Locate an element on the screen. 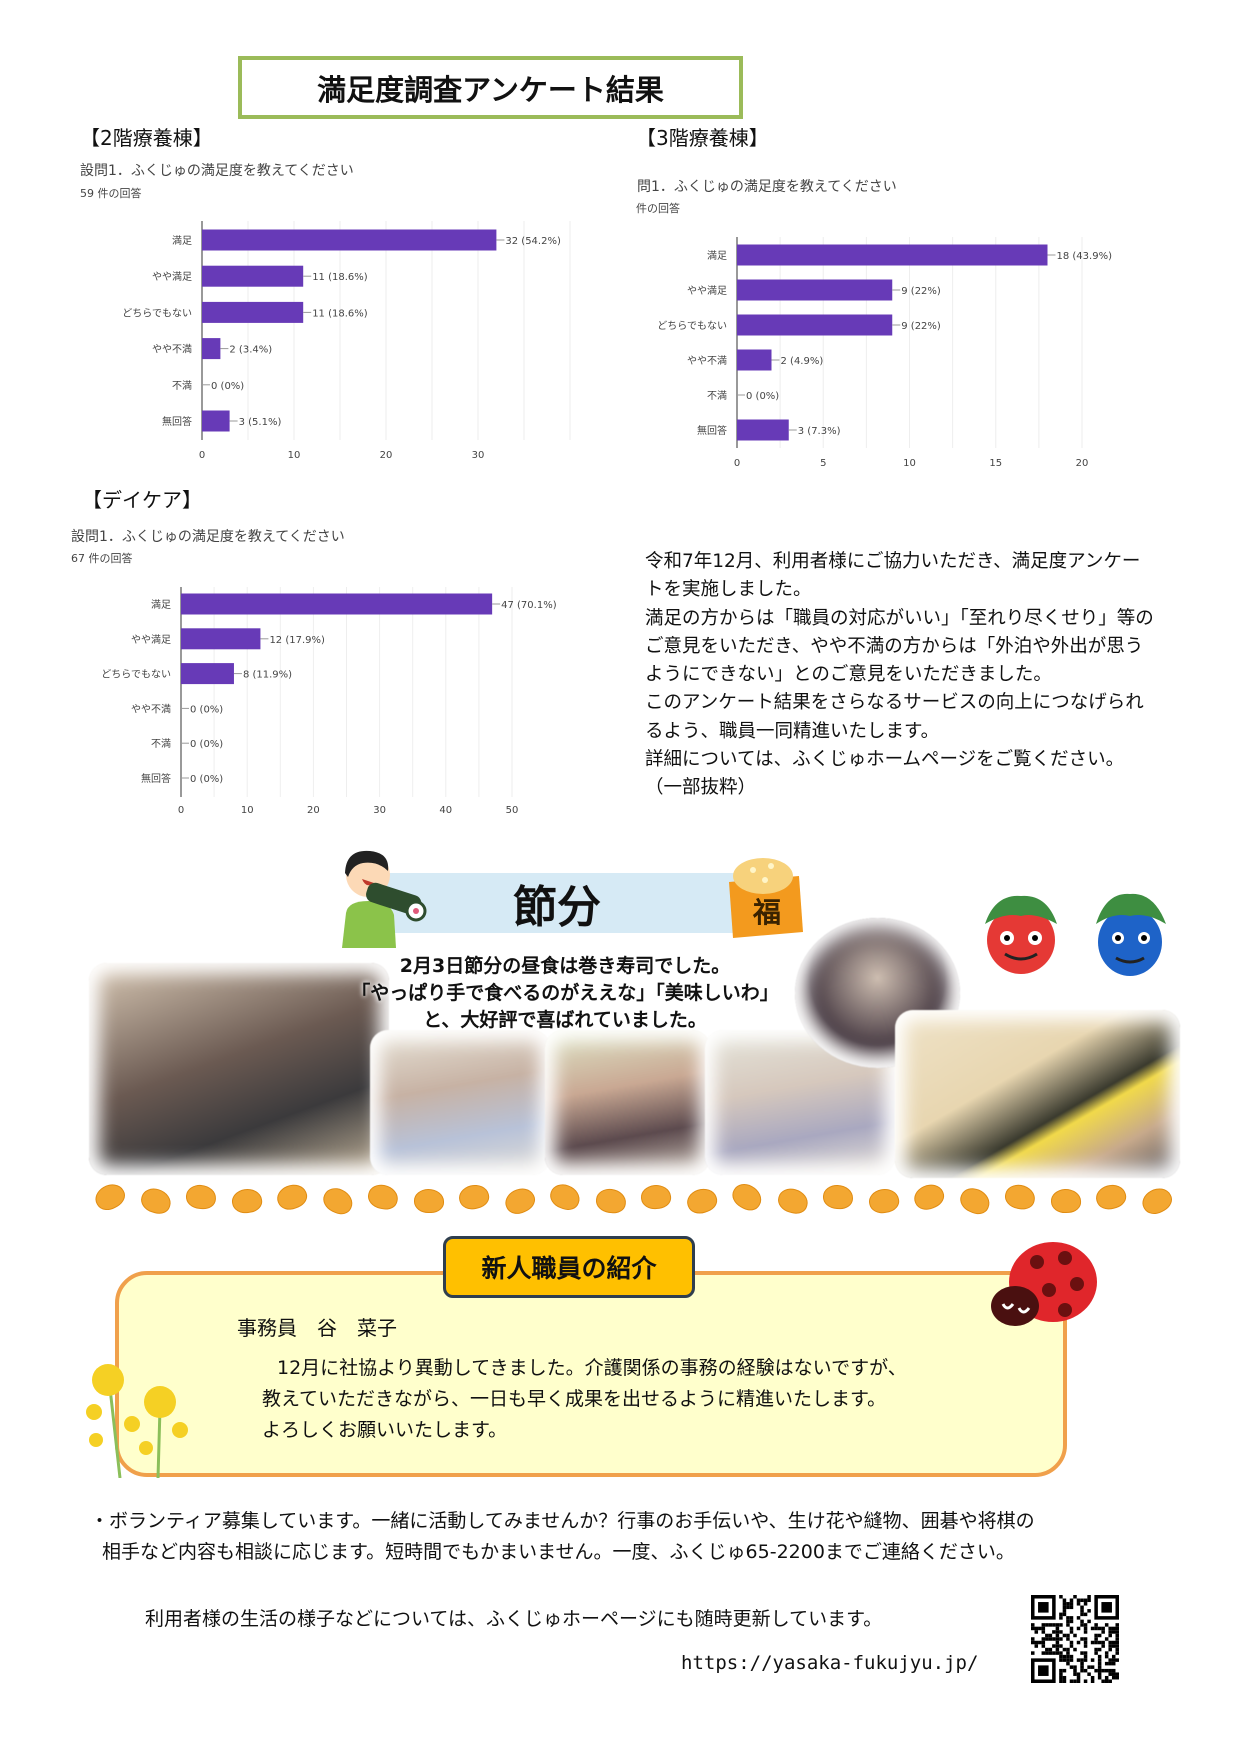 This screenshot has width=1240, height=1755. homepage-url-link: https://yasaka-fukujyu.jp/ is located at coordinates (830, 1663).